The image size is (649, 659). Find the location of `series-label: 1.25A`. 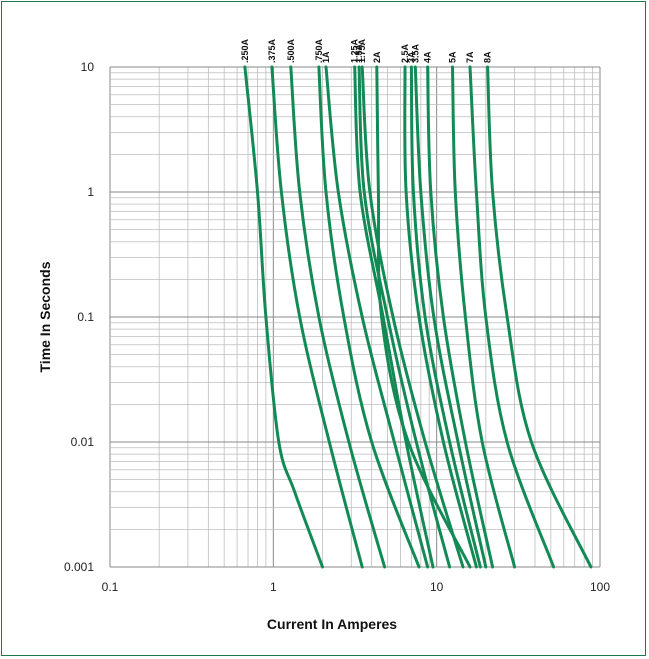

series-label: 1.25A is located at coordinates (355, 50).